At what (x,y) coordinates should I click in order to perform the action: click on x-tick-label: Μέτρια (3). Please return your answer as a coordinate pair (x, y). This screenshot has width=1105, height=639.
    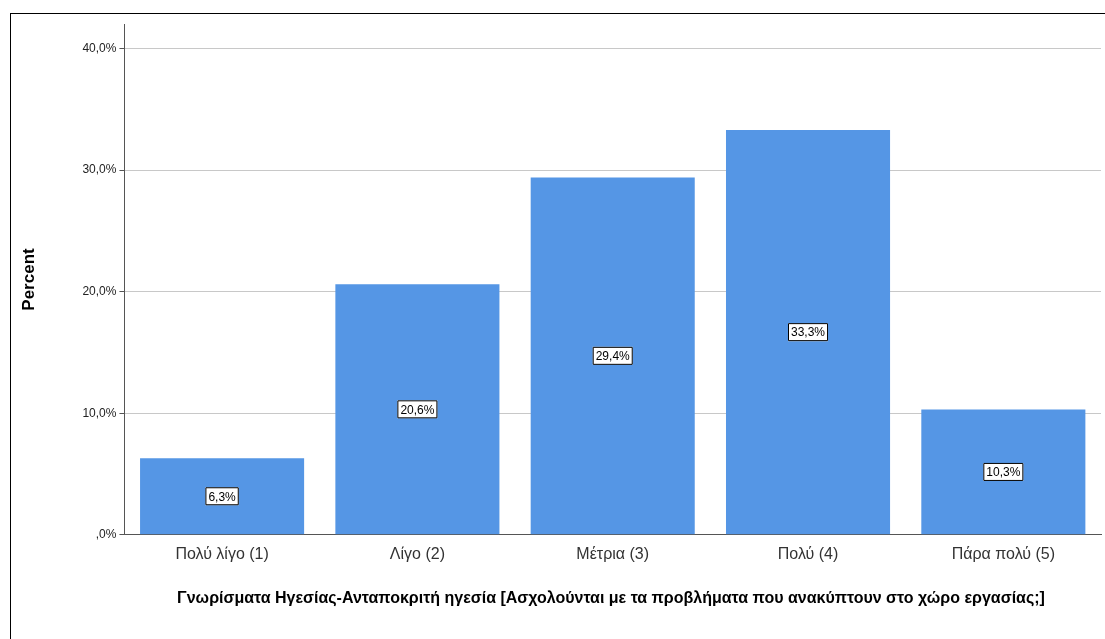
    Looking at the image, I should click on (613, 553).